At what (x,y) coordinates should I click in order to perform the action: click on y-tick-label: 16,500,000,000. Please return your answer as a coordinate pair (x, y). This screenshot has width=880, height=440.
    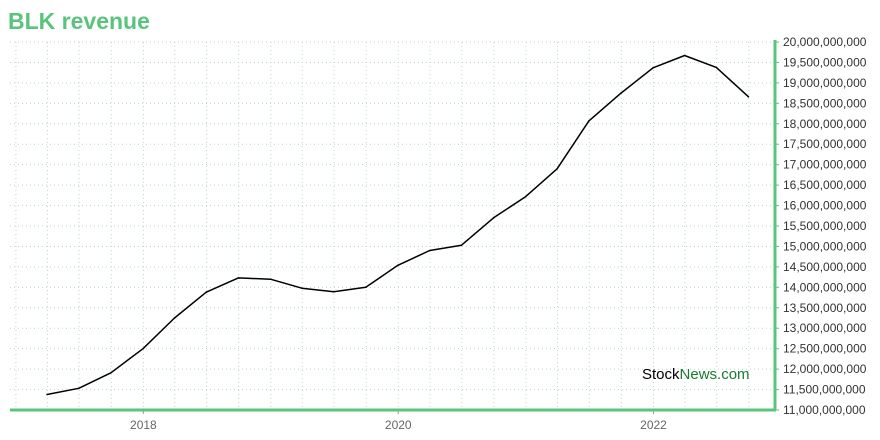
    Looking at the image, I should click on (825, 185).